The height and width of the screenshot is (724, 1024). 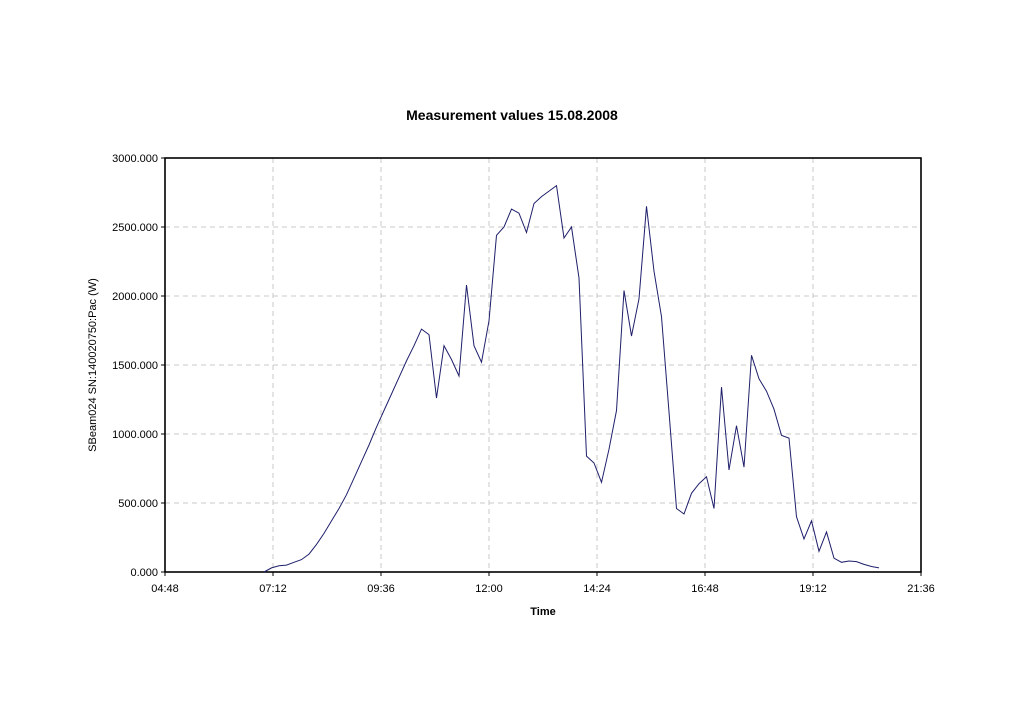 I want to click on y-tick-label: 2000.000, so click(x=135, y=297).